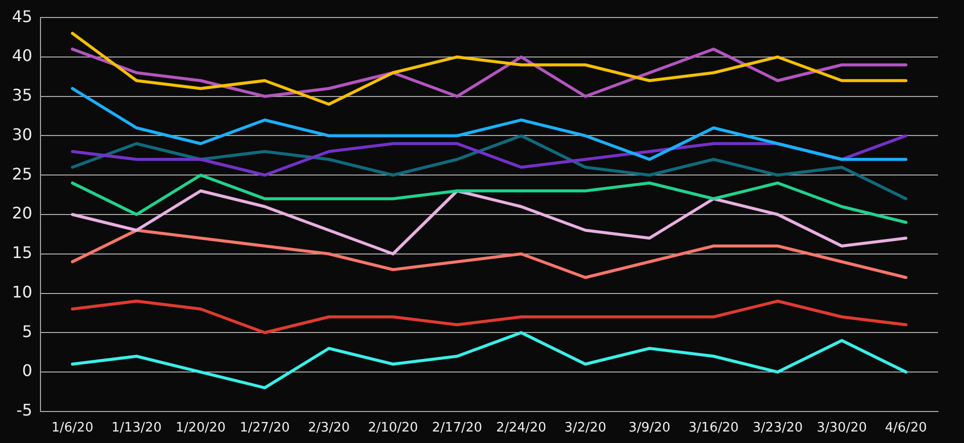  What do you see at coordinates (457, 428) in the screenshot?
I see `x-tick-label: 2/17/20` at bounding box center [457, 428].